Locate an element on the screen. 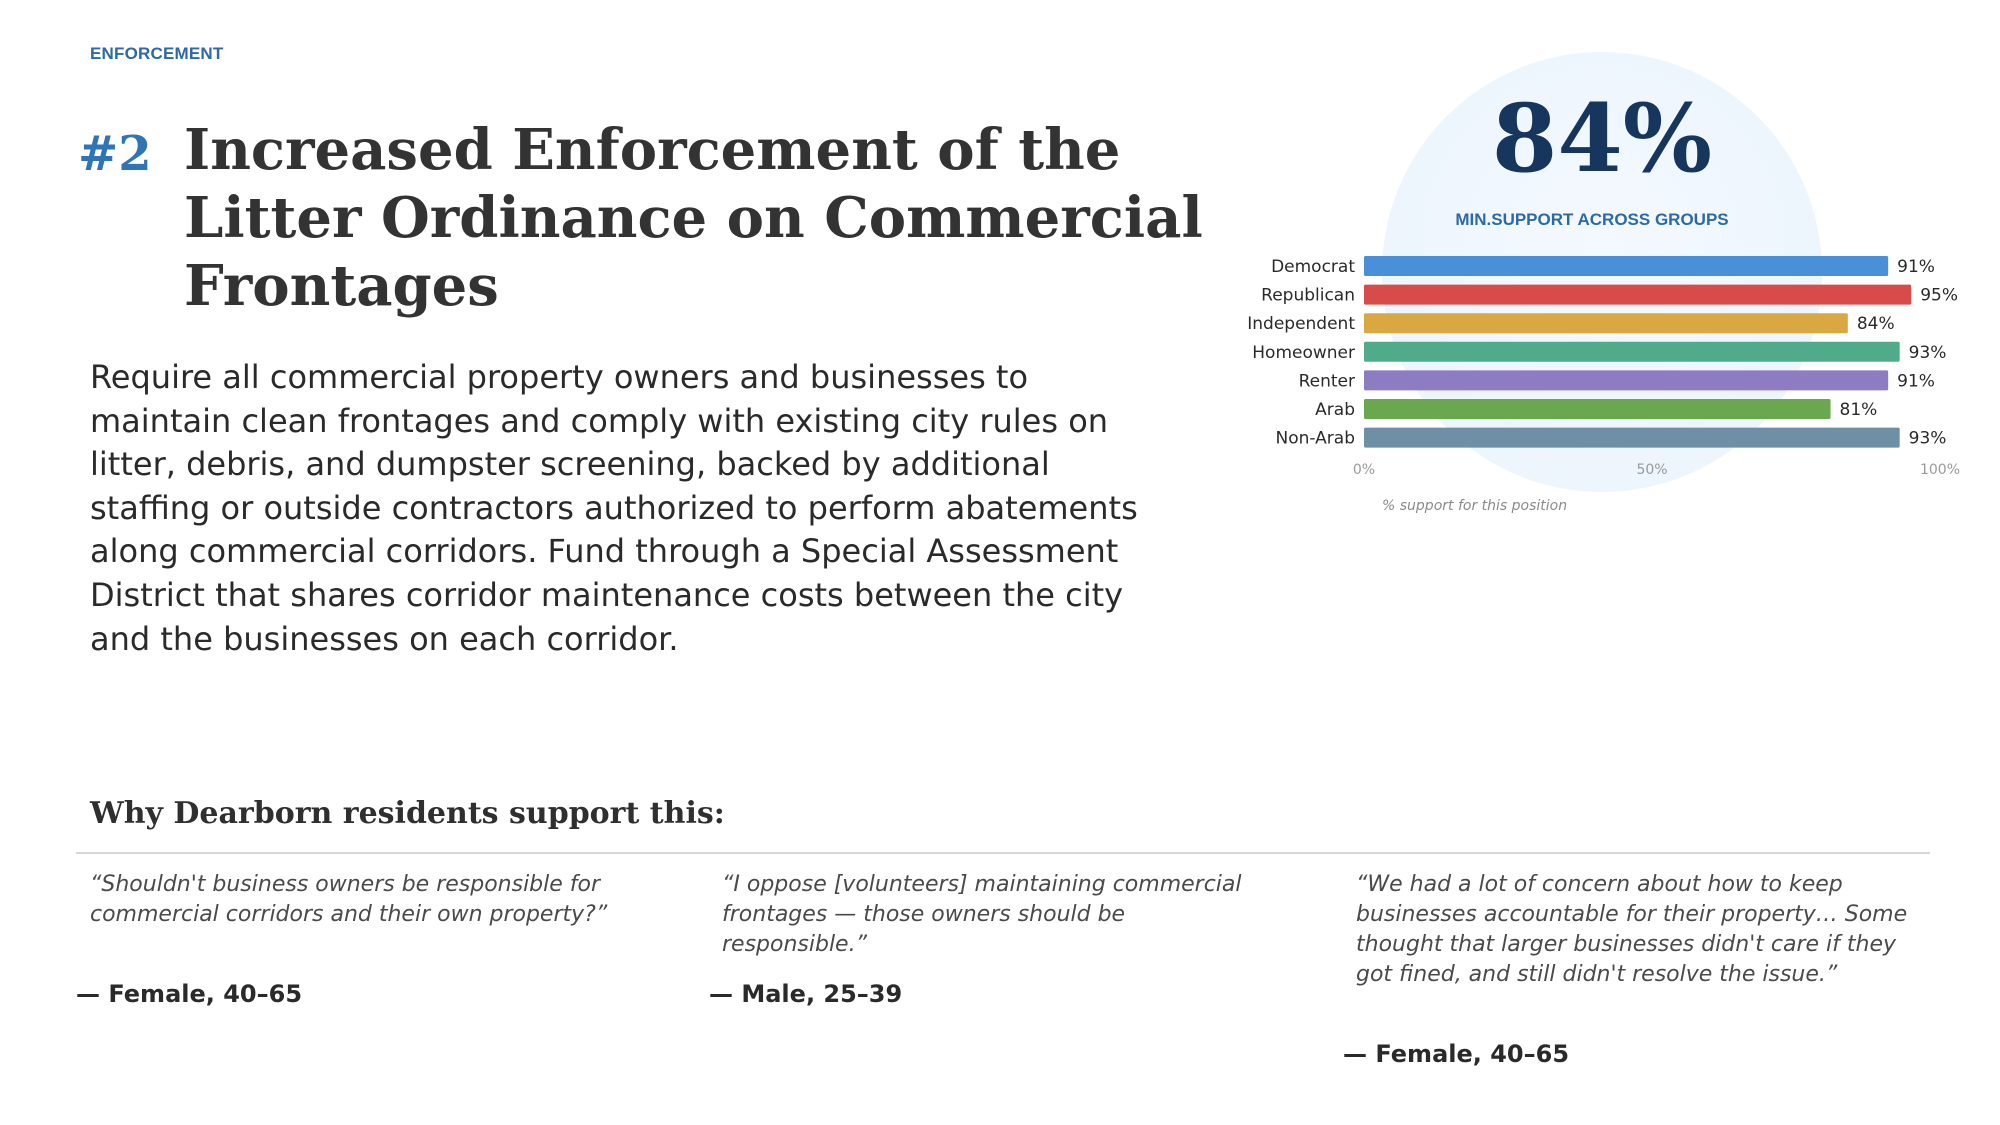 The image size is (2000, 1125). bar-non-arab is located at coordinates (1632, 437).